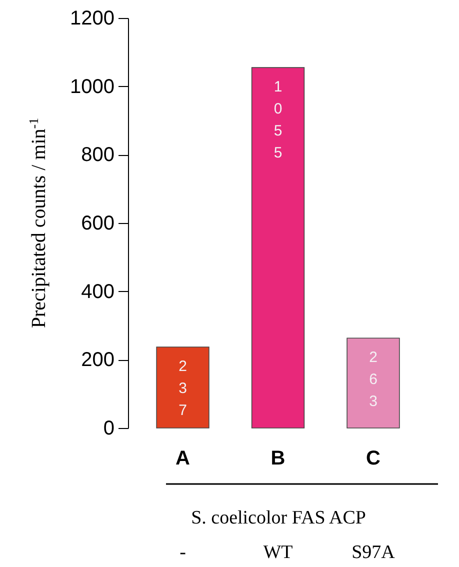 The height and width of the screenshot is (567, 459). I want to click on data-label: 2 3 7, so click(182, 389).